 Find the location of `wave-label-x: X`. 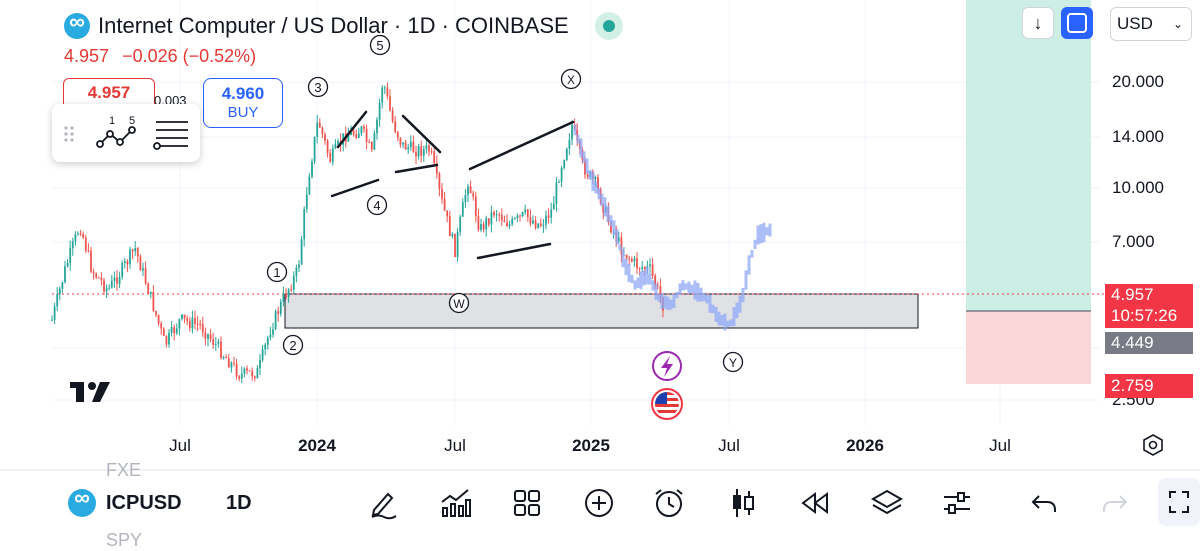

wave-label-x: X is located at coordinates (571, 79).